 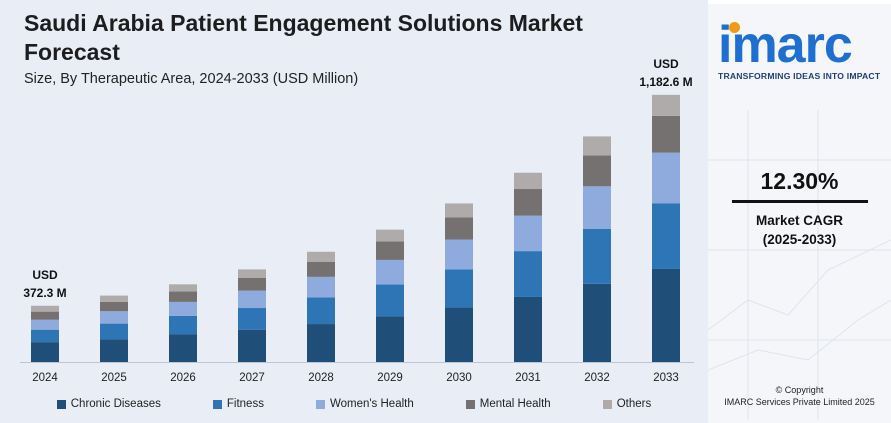 What do you see at coordinates (45, 315) in the screenshot?
I see `bar-segment-mental-2024` at bounding box center [45, 315].